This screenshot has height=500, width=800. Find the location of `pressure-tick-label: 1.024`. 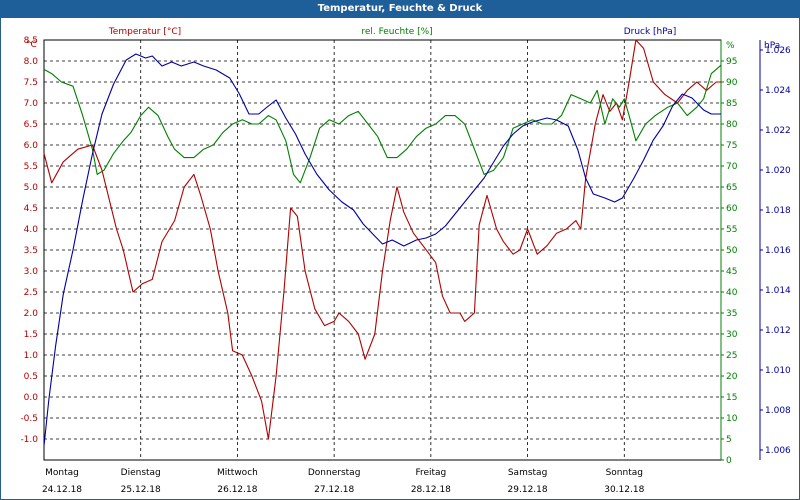

pressure-tick-label: 1.024 is located at coordinates (778, 91).